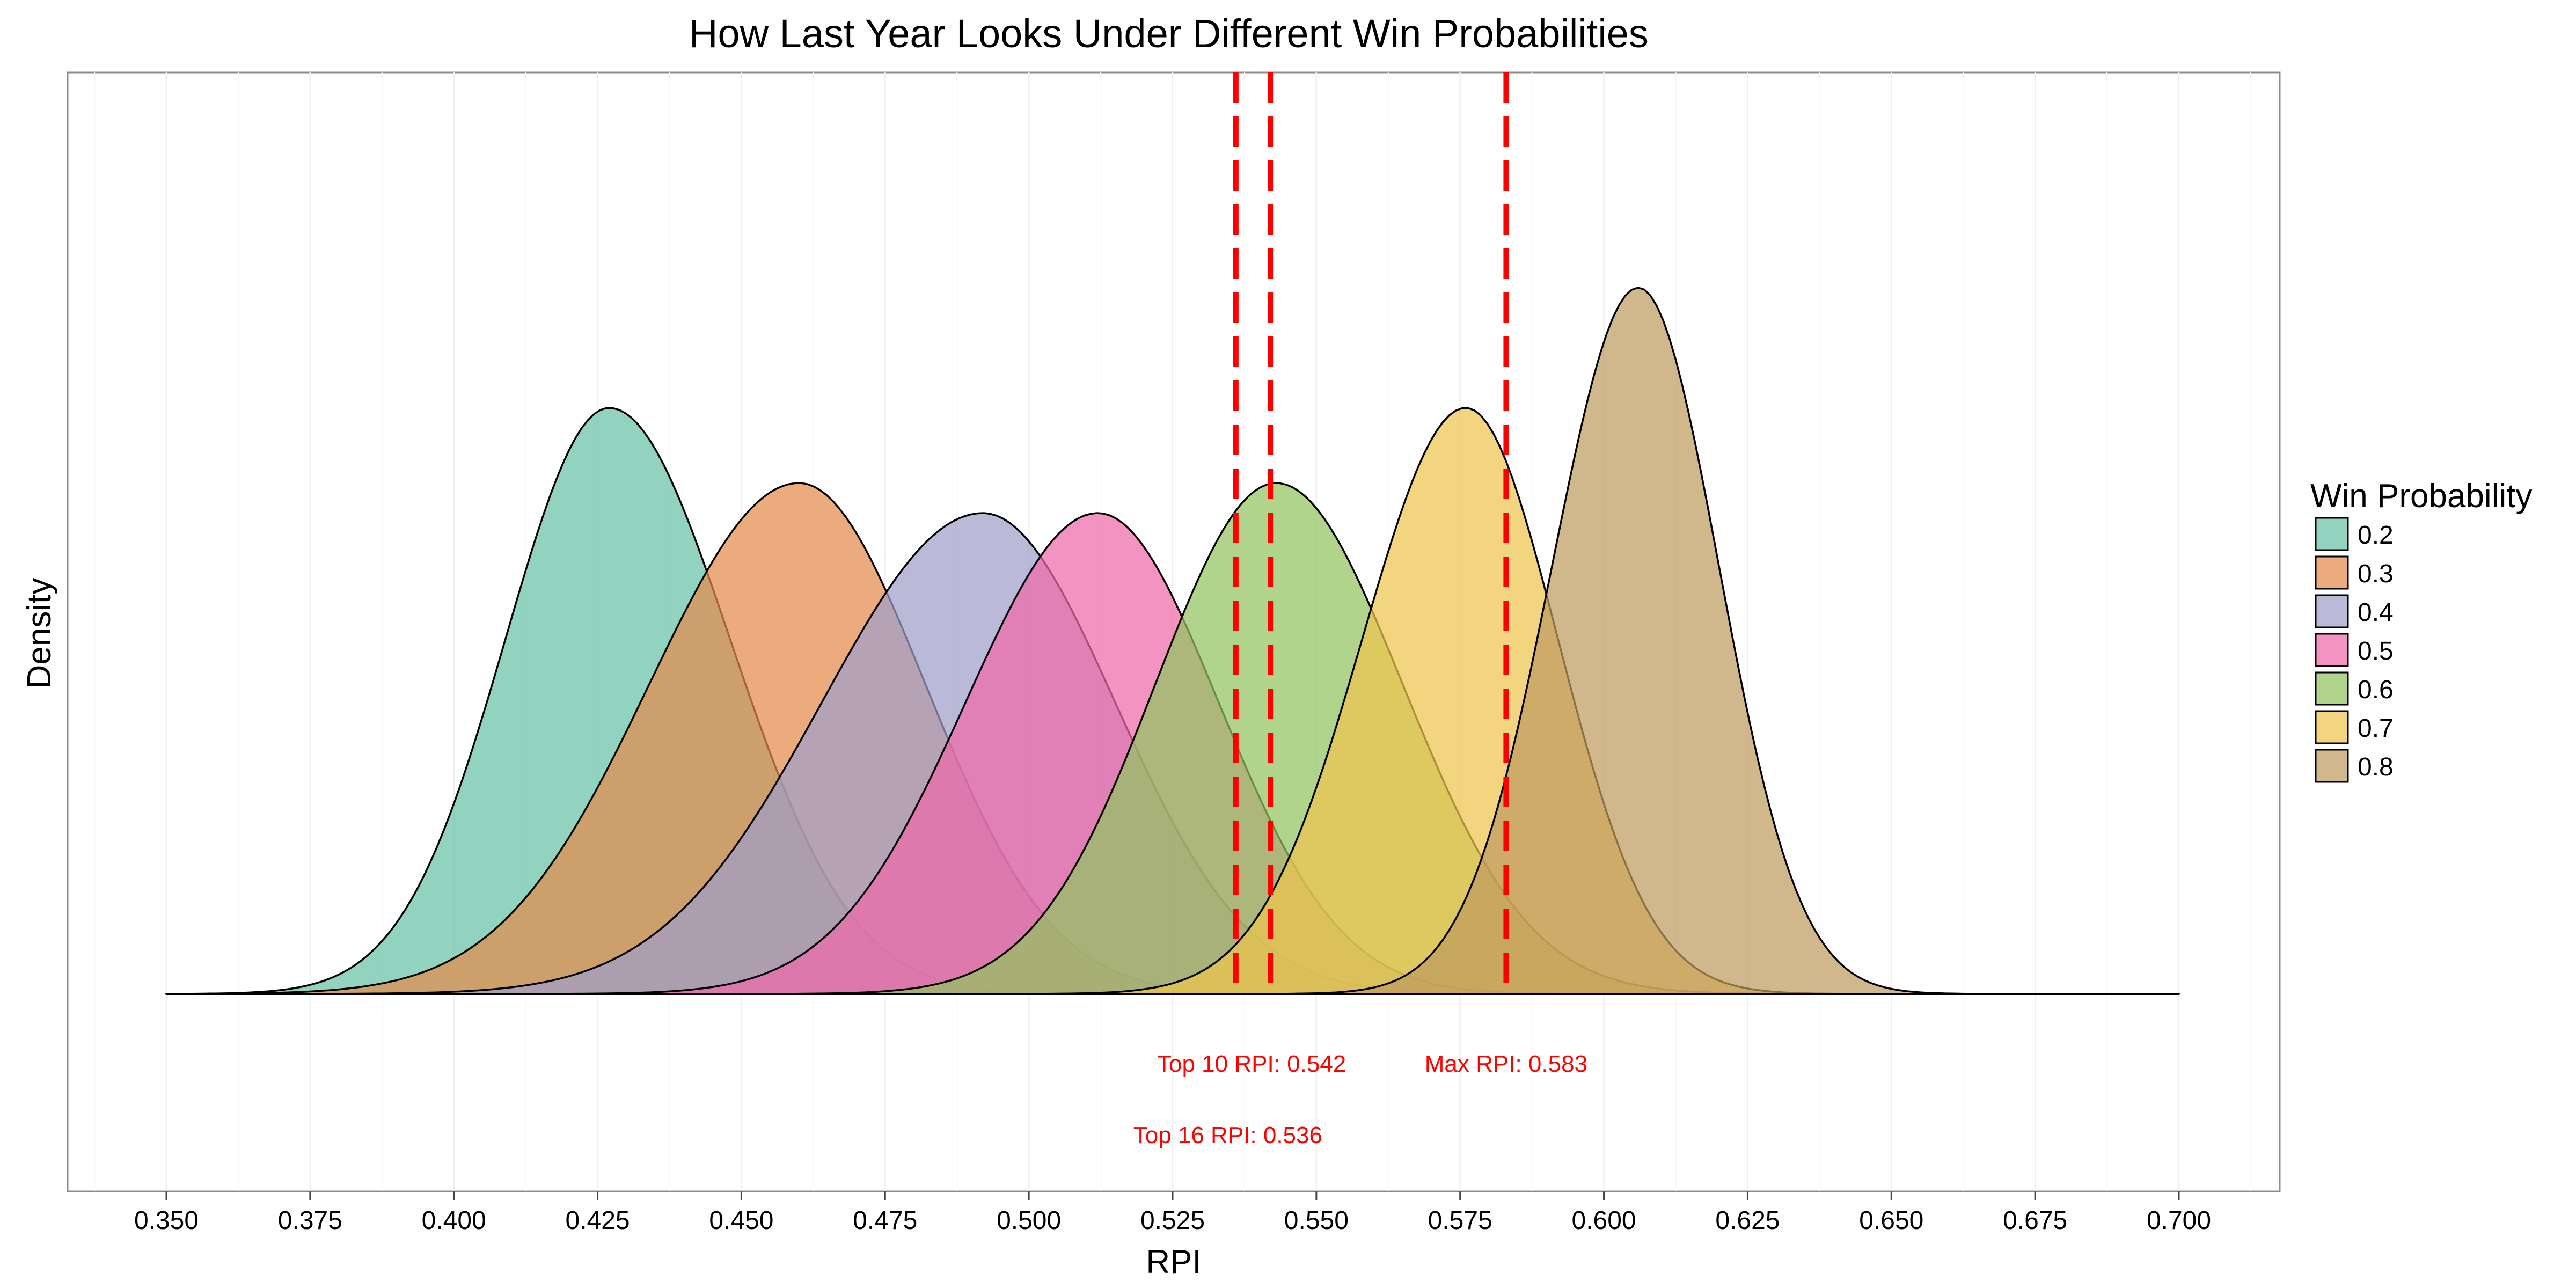 Image resolution: width=2576 pixels, height=1288 pixels. Describe the element at coordinates (2376, 574) in the screenshot. I see `legend-label-0-3: 0.3` at that location.